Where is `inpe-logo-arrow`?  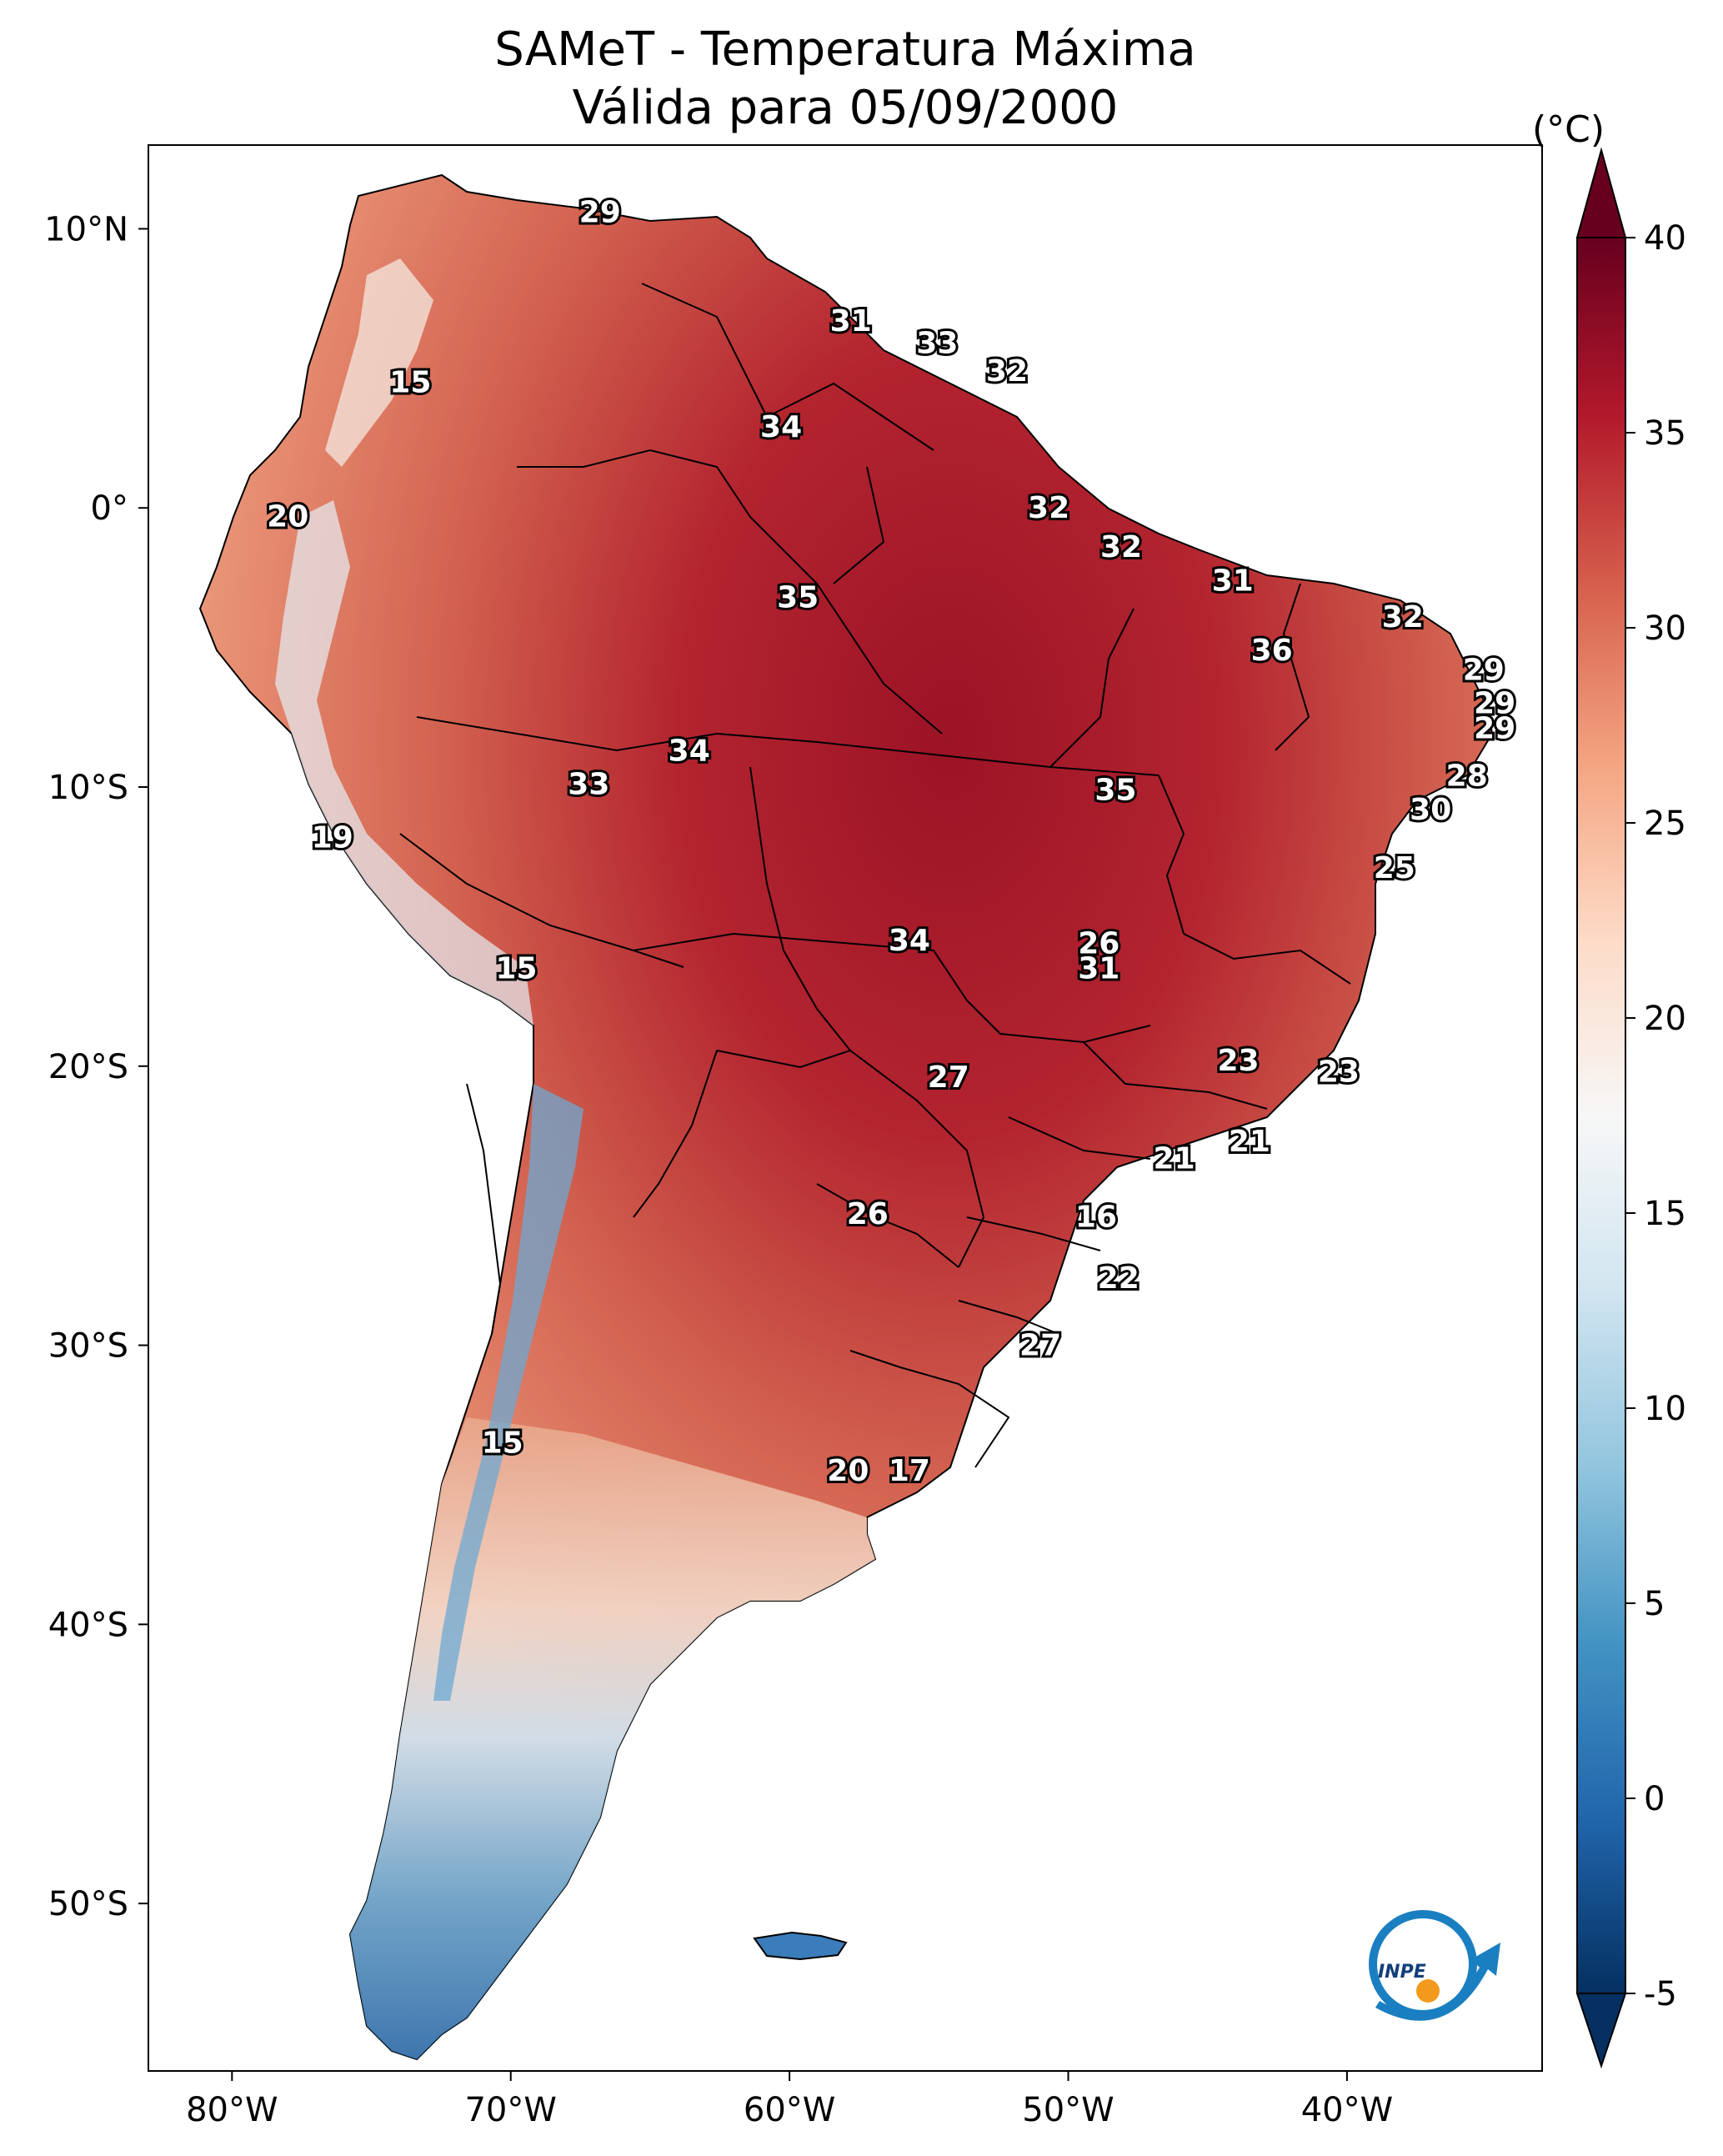
inpe-logo-arrow is located at coordinates (1437, 1982).